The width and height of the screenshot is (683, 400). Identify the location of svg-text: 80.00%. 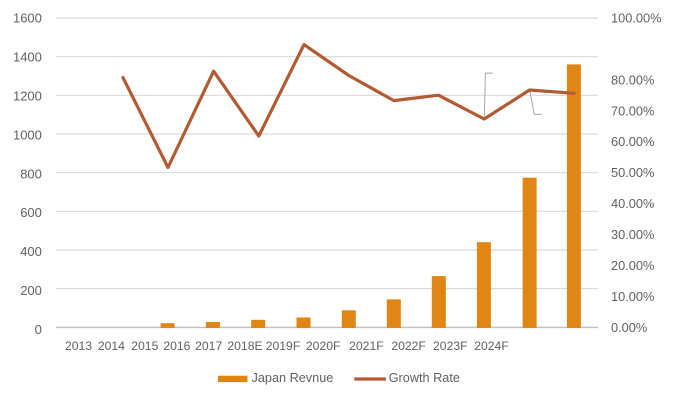
(632, 79).